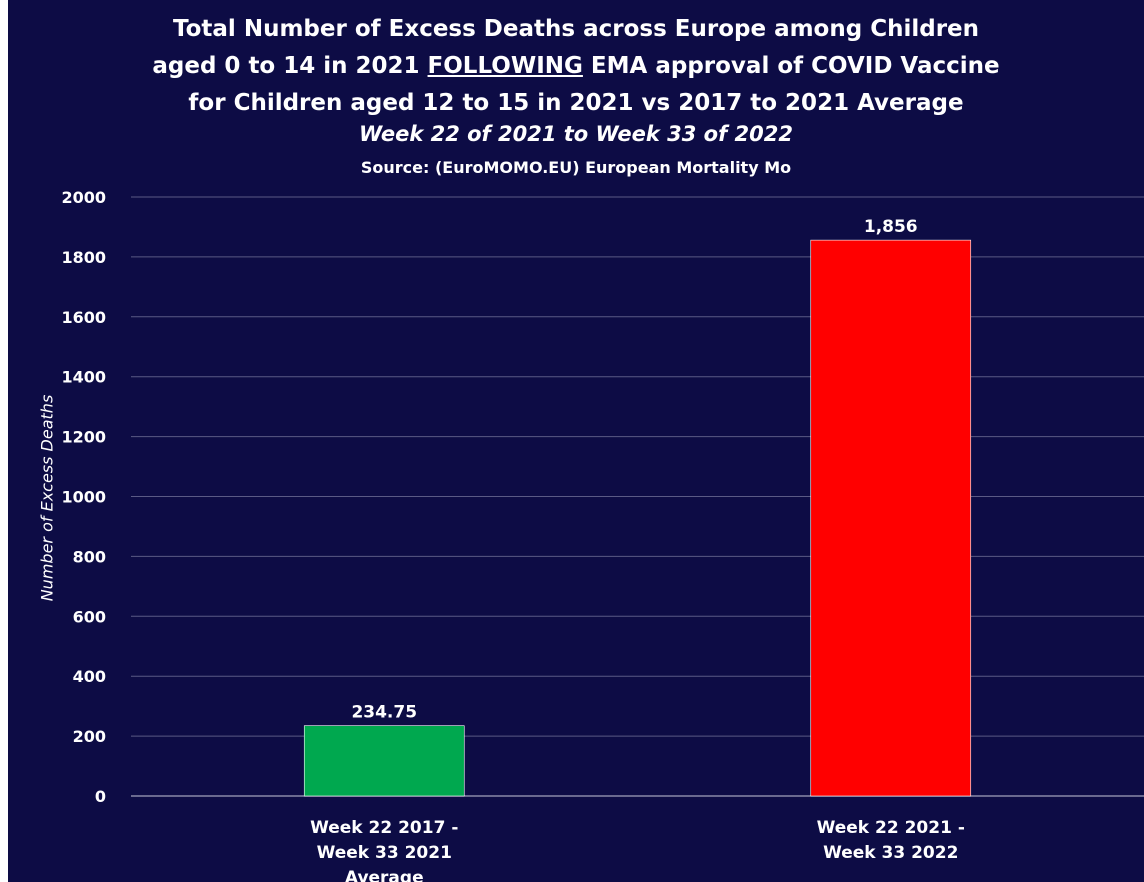 This screenshot has height=882, width=1144. What do you see at coordinates (576, 134) in the screenshot?
I see `chart-subtitle: Week 22 of 2021 to Week 33 of 2022` at bounding box center [576, 134].